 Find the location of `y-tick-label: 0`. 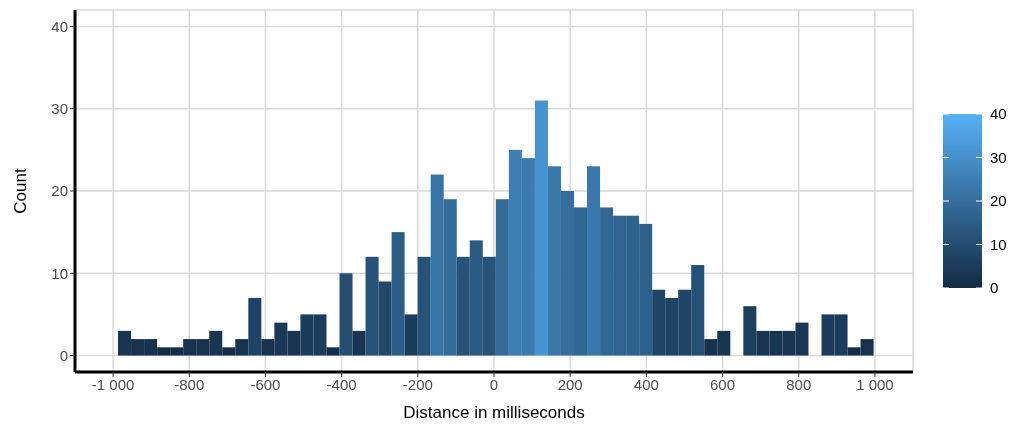

y-tick-label: 0 is located at coordinates (63, 355).